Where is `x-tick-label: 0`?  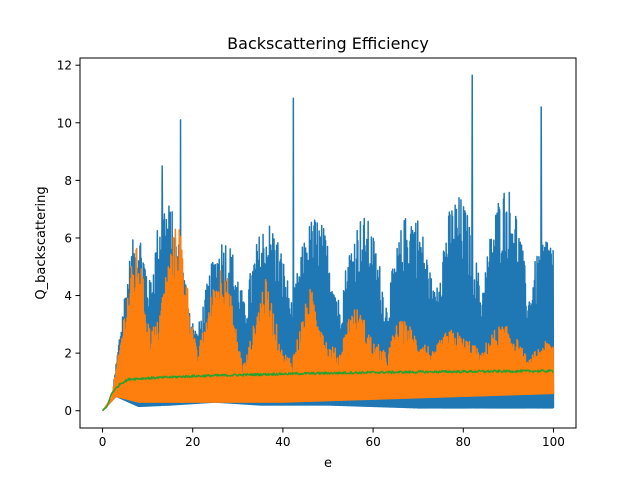 x-tick-label: 0 is located at coordinates (103, 442).